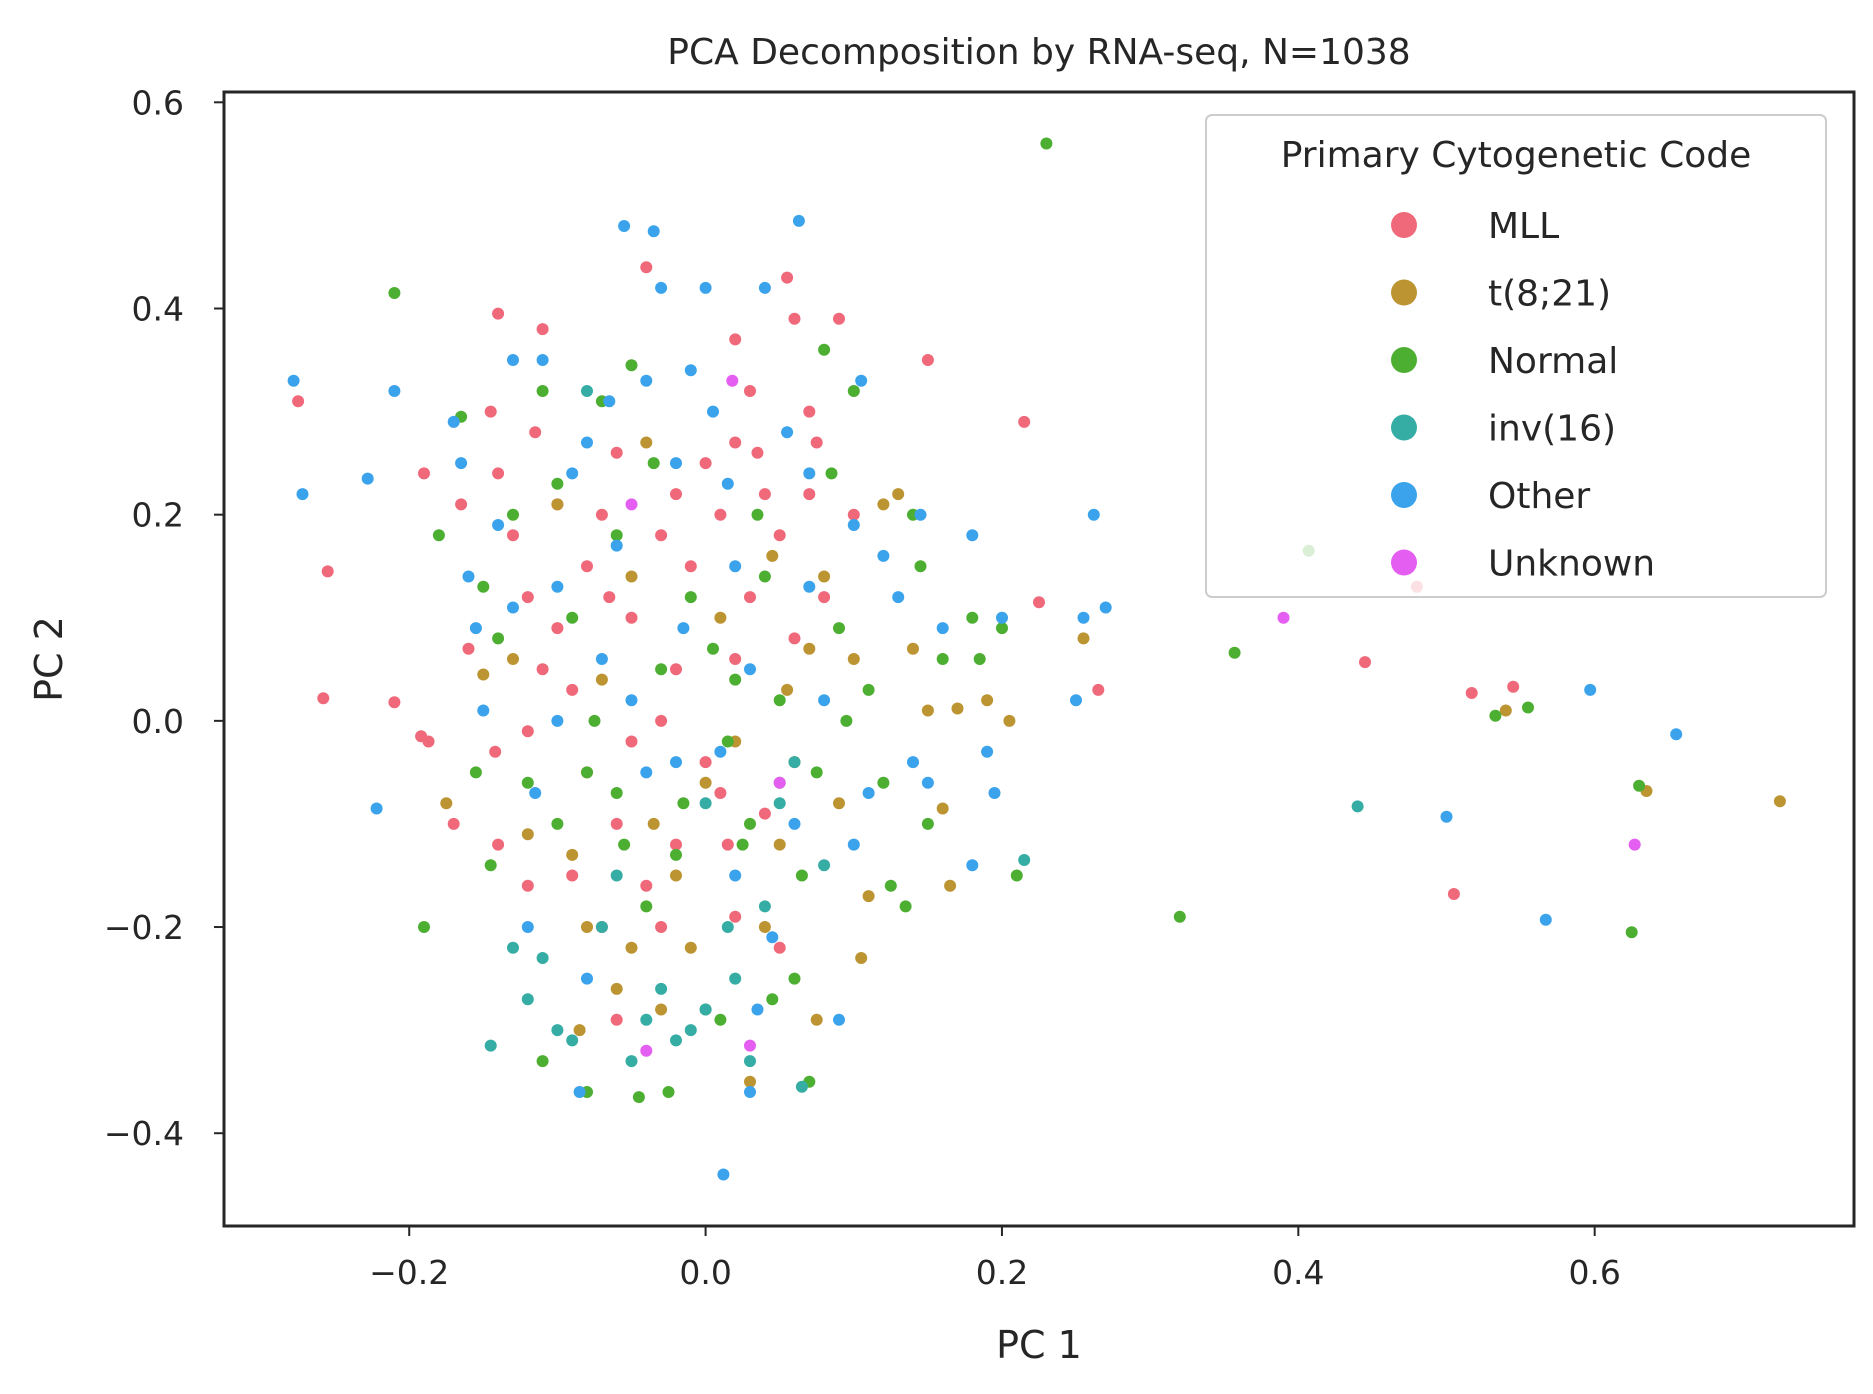  What do you see at coordinates (164, 618) in the screenshot?
I see `y-axis: −0.4 −0.2 0.0 0.2 0.4 0.6` at bounding box center [164, 618].